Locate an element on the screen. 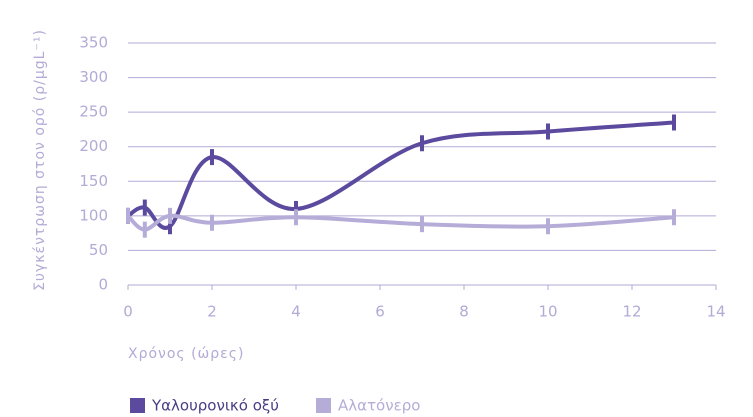 The height and width of the screenshot is (417, 753). y-tick-label: 100 is located at coordinates (93, 215).